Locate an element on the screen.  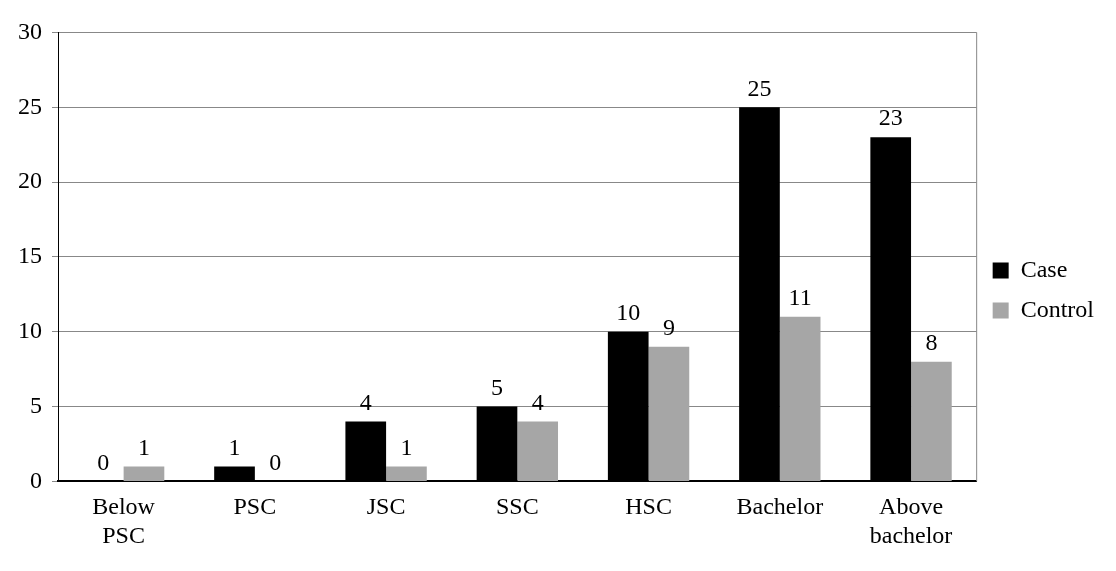
x-tick-label: Bachelor is located at coordinates (780, 506).